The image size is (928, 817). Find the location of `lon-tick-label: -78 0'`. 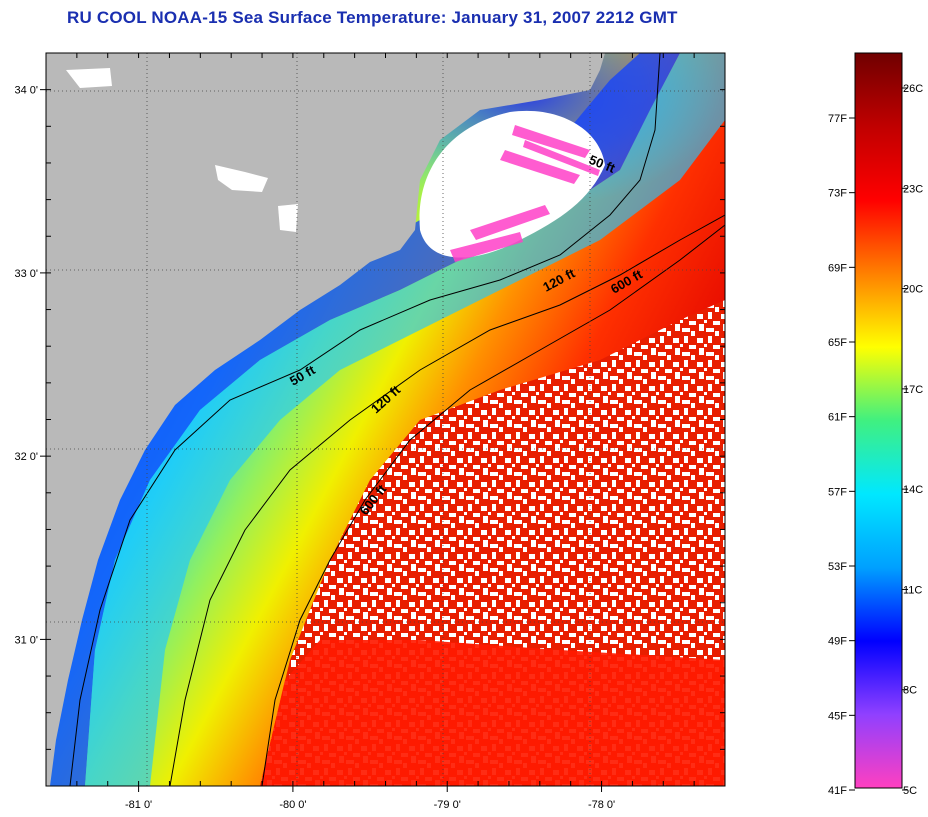

lon-tick-label: -78 0' is located at coordinates (601, 805).